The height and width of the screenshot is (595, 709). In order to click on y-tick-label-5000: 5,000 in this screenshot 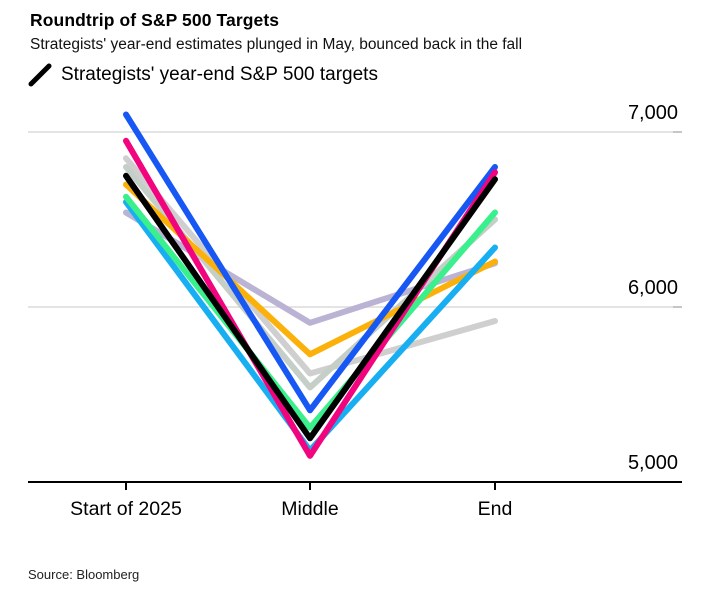, I will do `click(653, 463)`.